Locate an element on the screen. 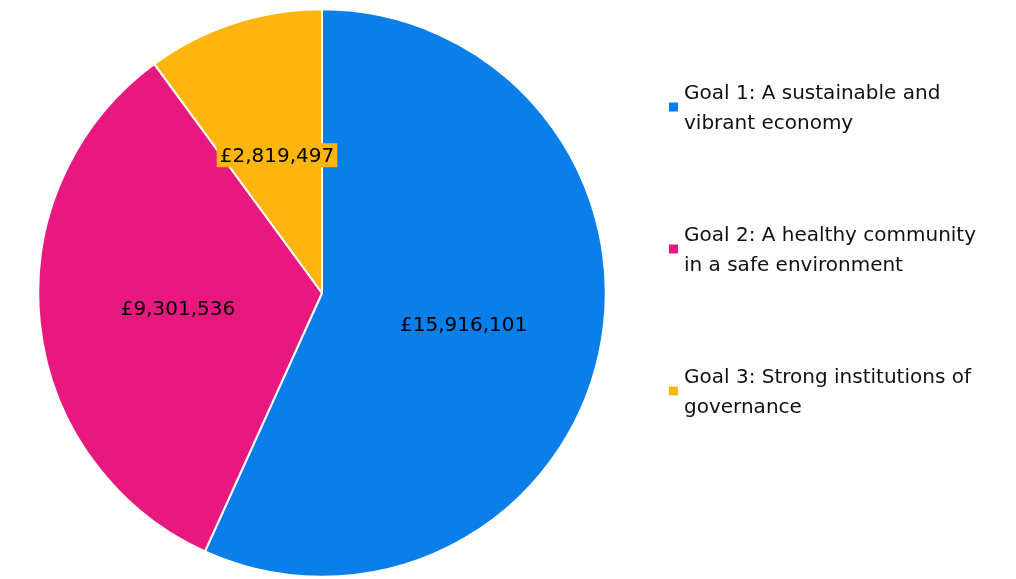 The image size is (1016, 579). legend-label: Goal 1: A sustainable and vibrant economy is located at coordinates (815, 107).